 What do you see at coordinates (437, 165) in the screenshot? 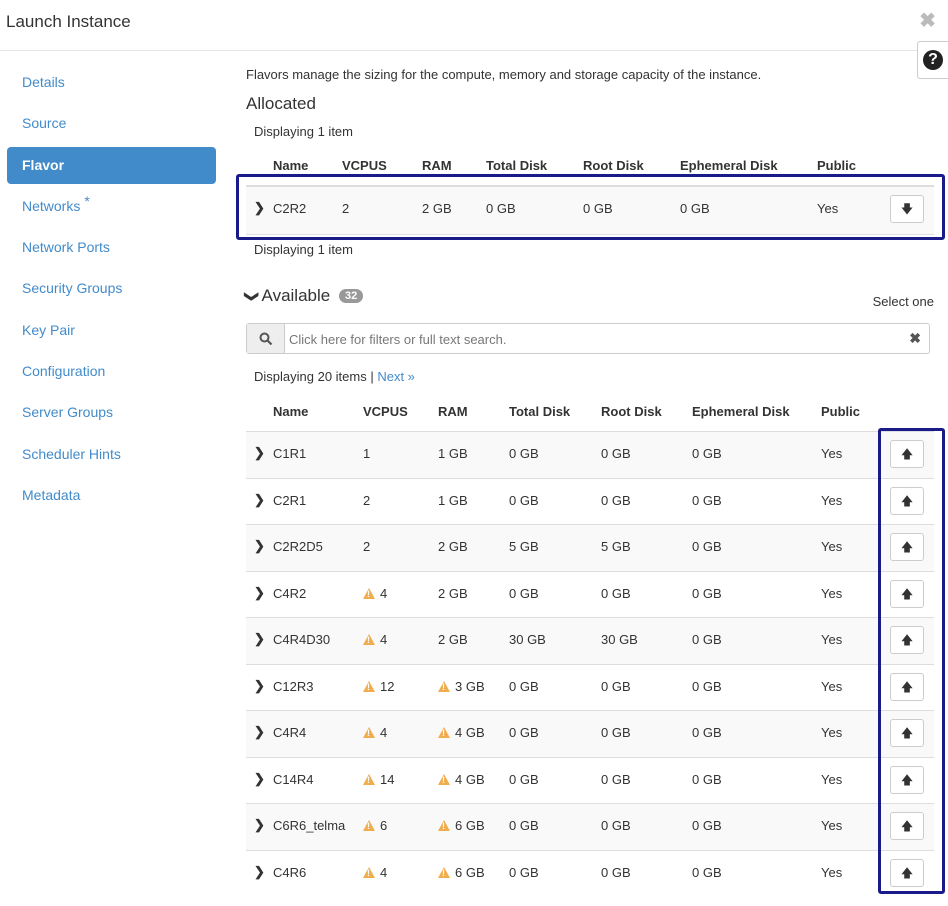
I see `allocated-col-ram: RAM` at bounding box center [437, 165].